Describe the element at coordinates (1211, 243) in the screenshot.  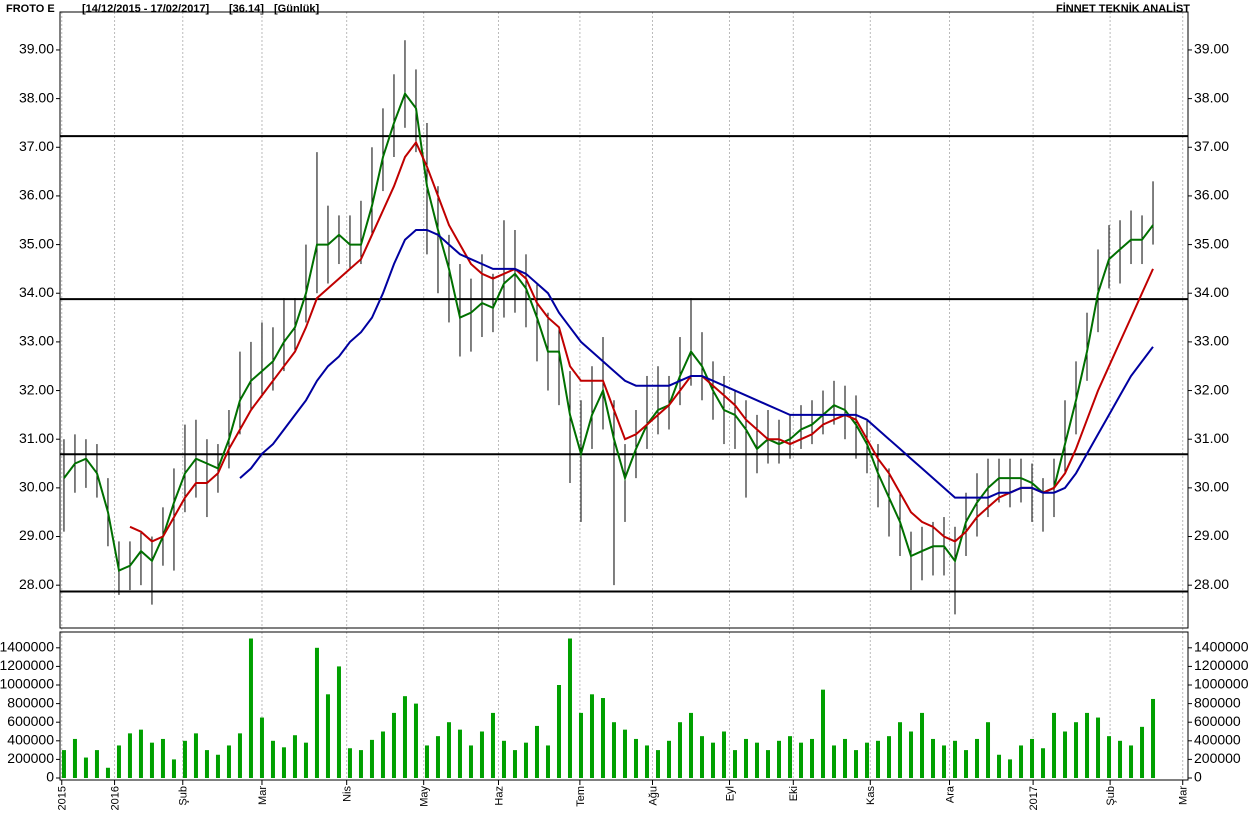
I see `y-tick-label: 35.00` at that location.